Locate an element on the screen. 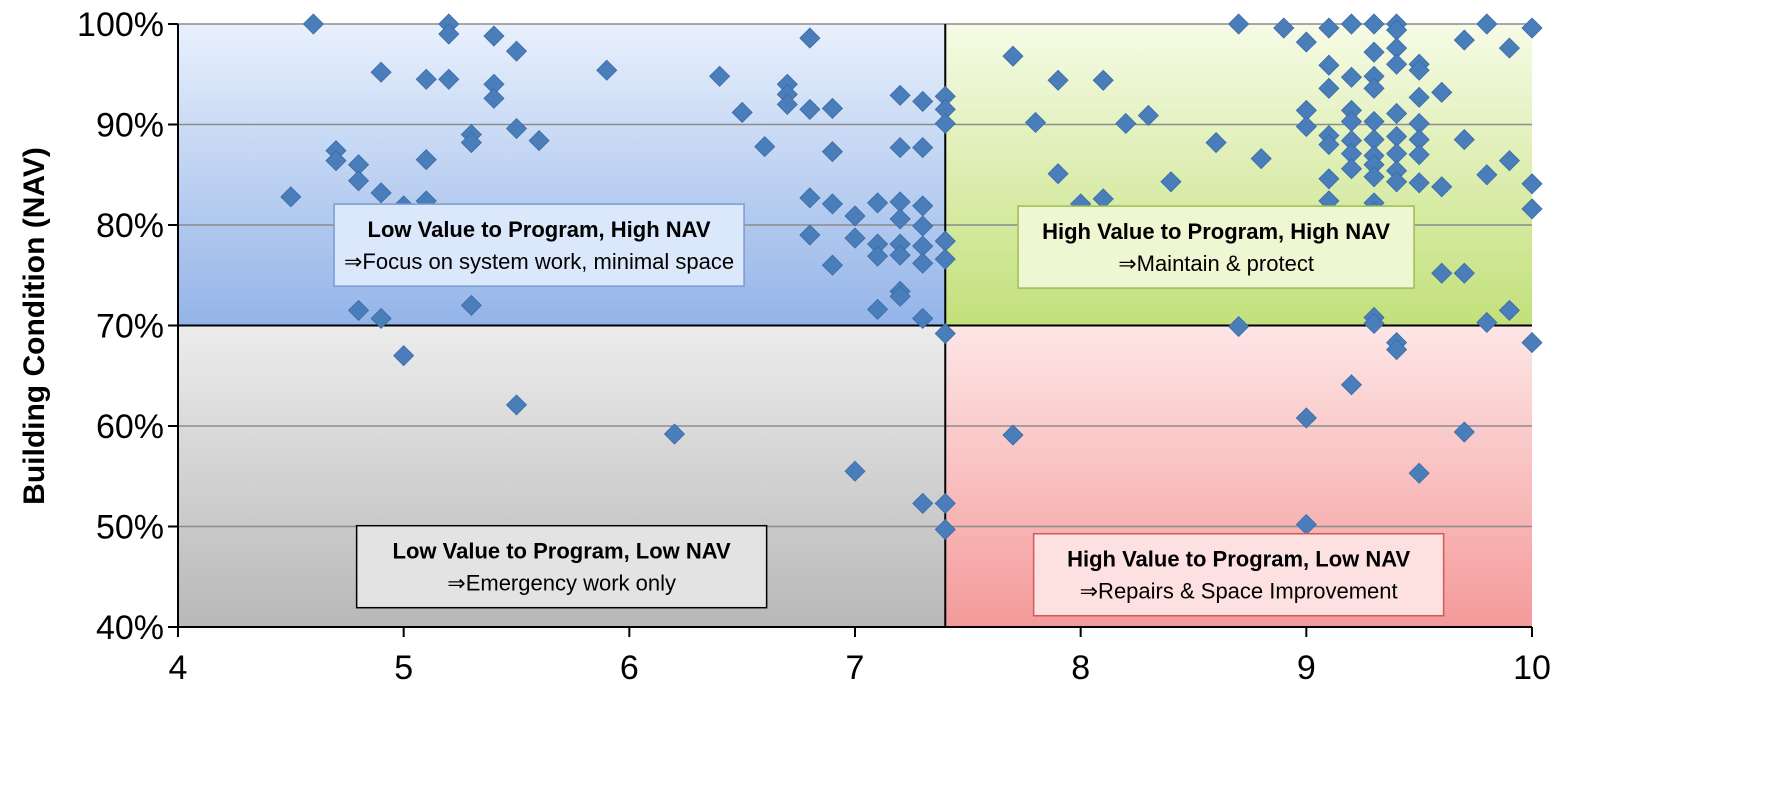 Image resolution: width=1787 pixels, height=793 pixels. y-tick-label: 50% is located at coordinates (130, 528).